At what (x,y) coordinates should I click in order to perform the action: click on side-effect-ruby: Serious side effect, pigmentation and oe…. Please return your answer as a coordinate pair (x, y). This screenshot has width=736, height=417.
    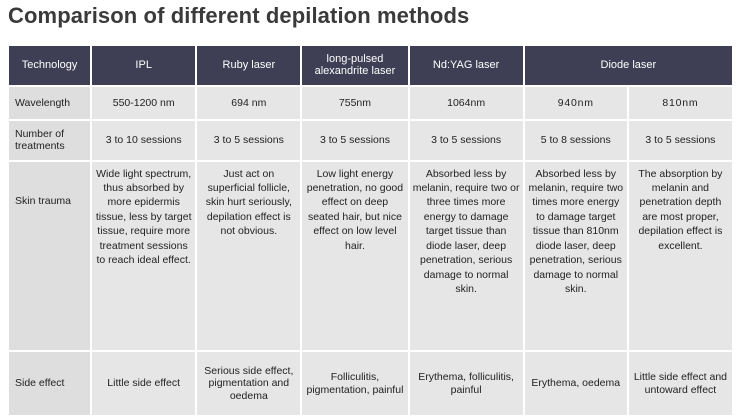
    Looking at the image, I should click on (249, 383).